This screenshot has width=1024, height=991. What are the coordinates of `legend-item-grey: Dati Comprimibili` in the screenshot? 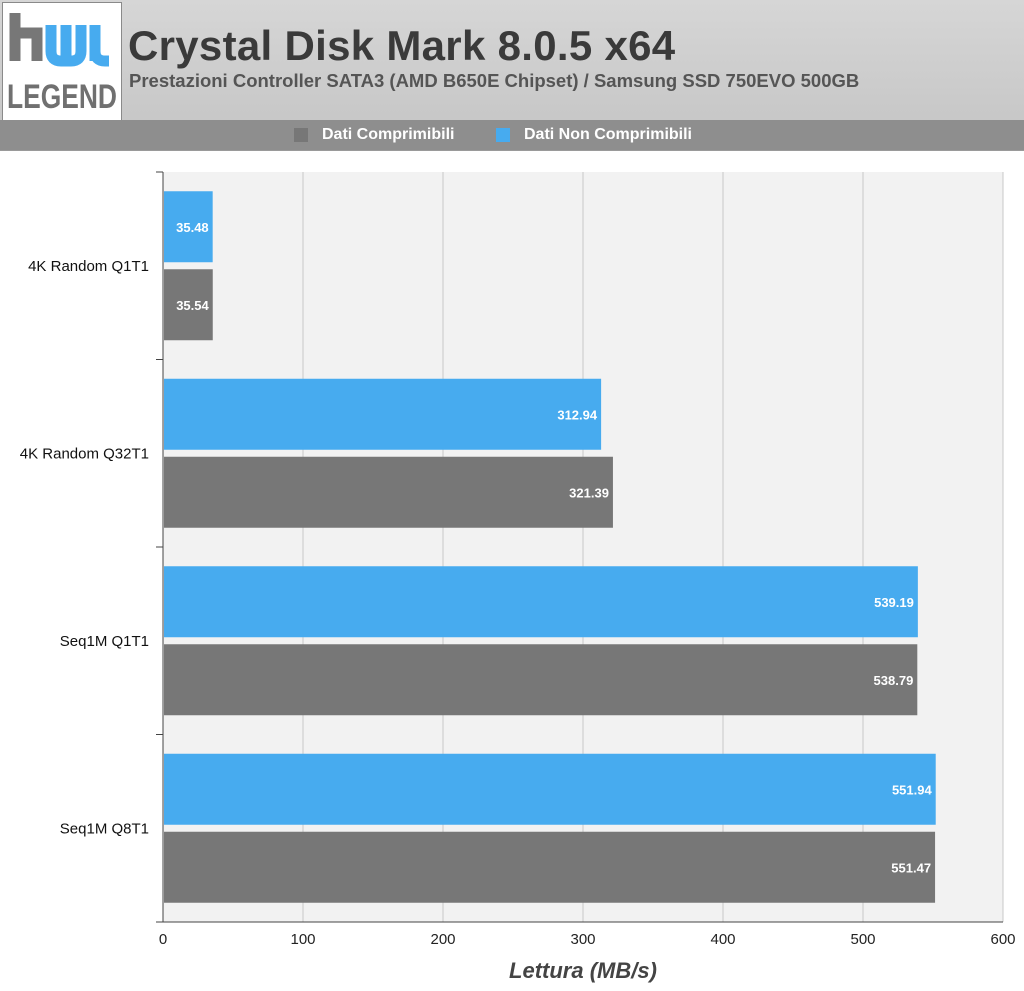 It's located at (374, 135).